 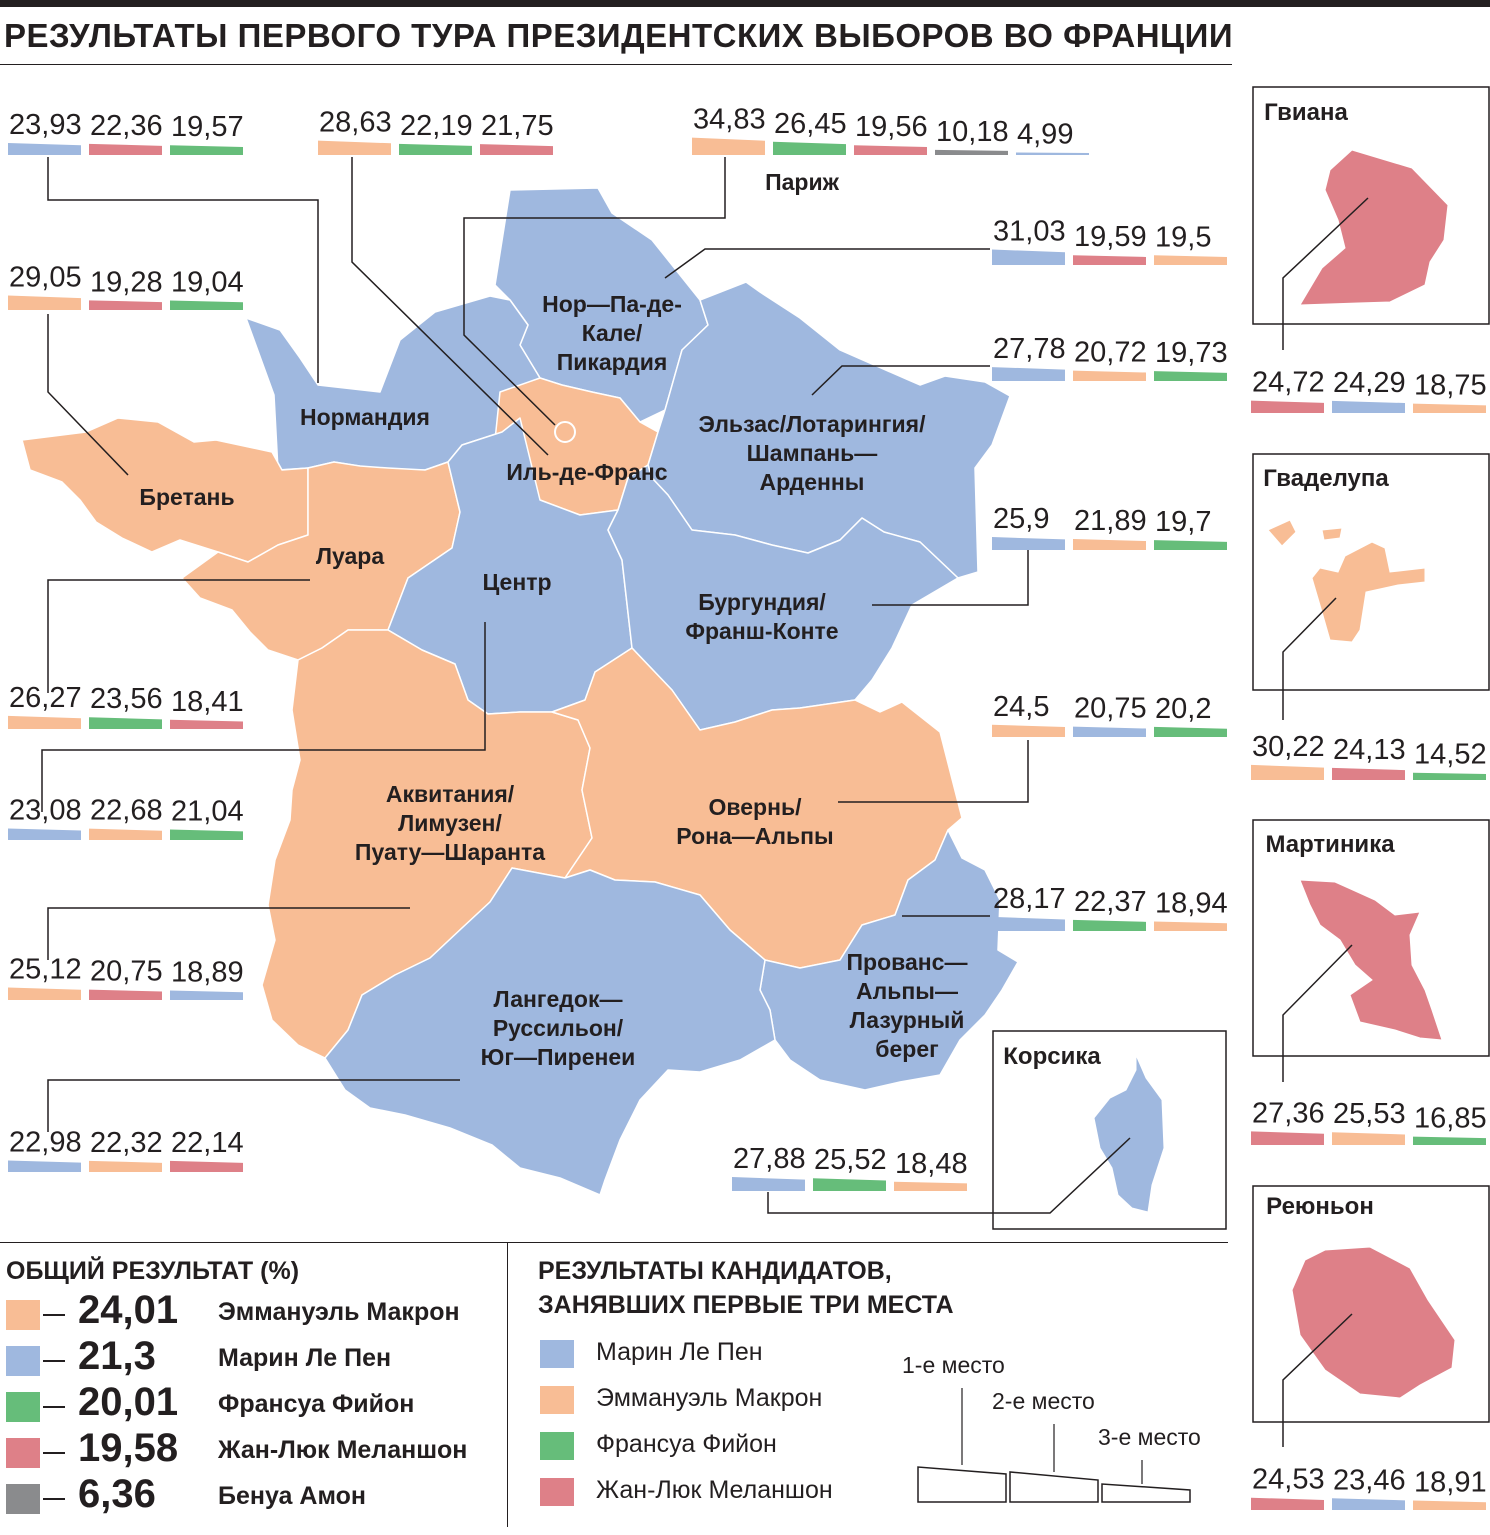 I want to click on total-row-lepen: 21,3 Марин Ле Пен, so click(x=256, y=1356).